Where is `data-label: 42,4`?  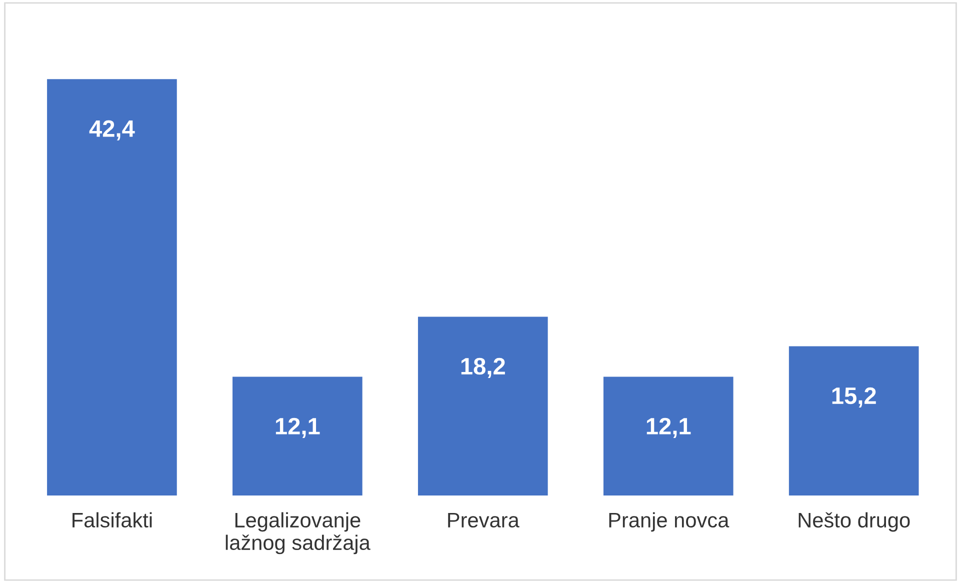 data-label: 42,4 is located at coordinates (112, 130).